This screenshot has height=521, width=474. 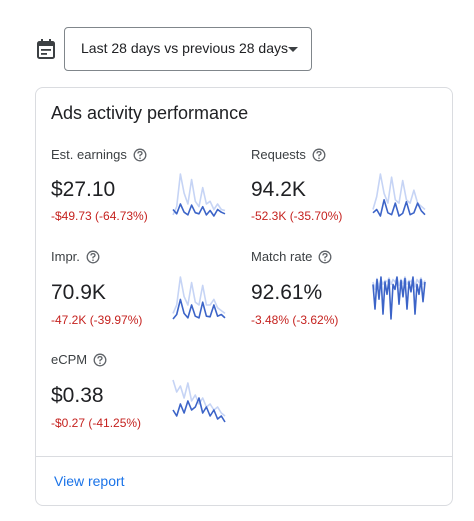 What do you see at coordinates (89, 154) in the screenshot?
I see `metric-label: Est. earnings` at bounding box center [89, 154].